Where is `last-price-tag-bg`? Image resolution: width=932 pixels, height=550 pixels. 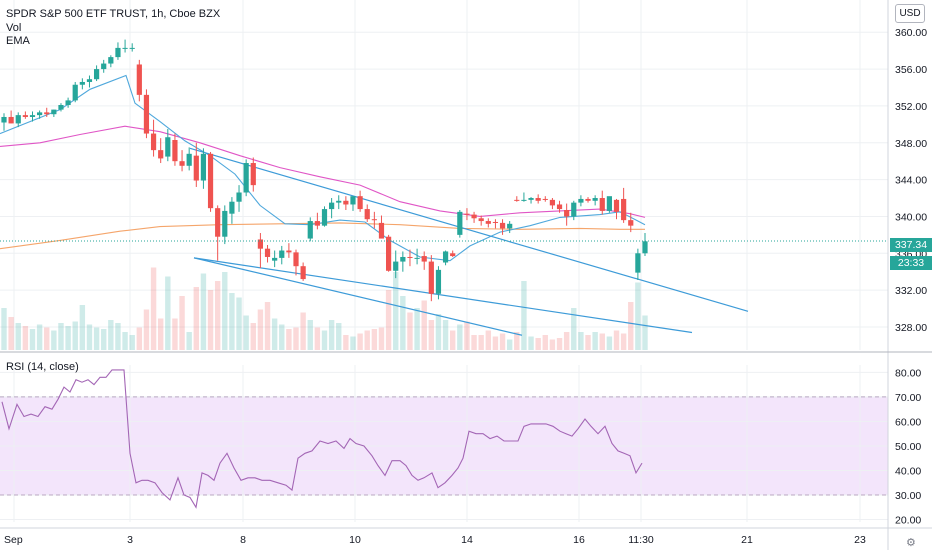
last-price-tag-bg is located at coordinates (911, 245).